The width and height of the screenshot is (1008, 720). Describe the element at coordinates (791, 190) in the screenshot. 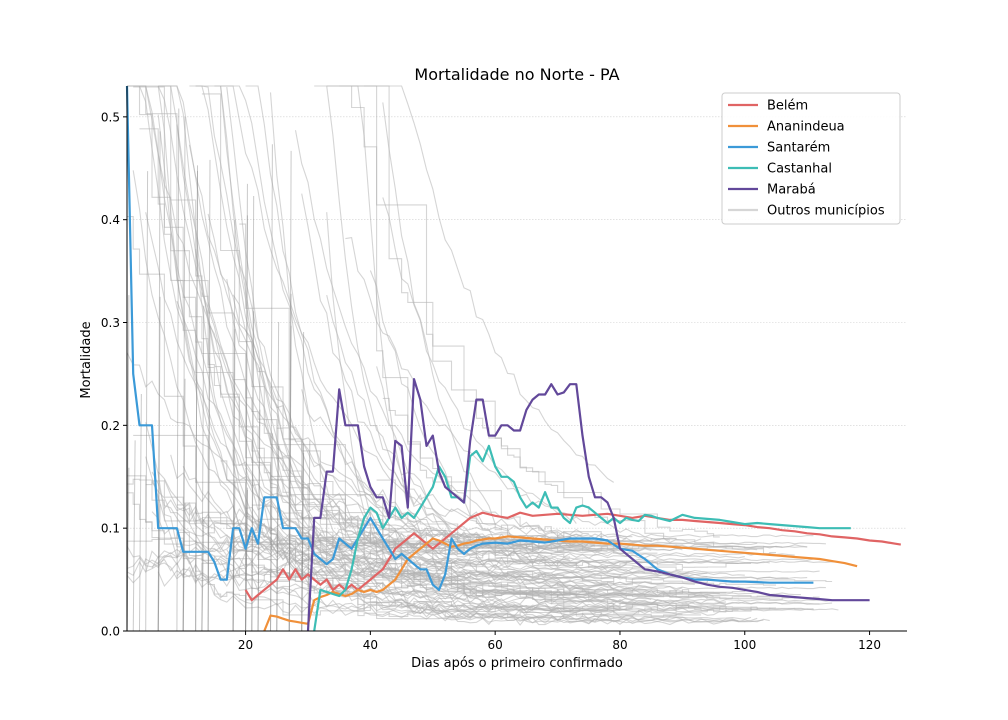

I see `legend-label: Marabá` at that location.